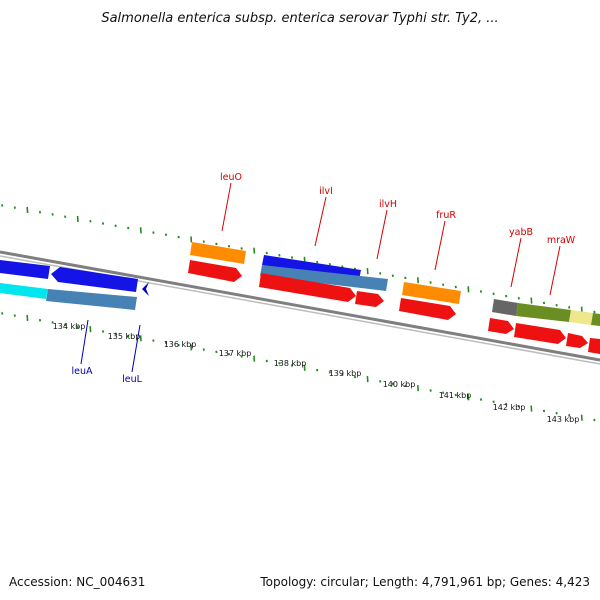 Image resolution: width=600 pixels, height=600 pixels. What do you see at coordinates (326, 191) in the screenshot?
I see `gene-label-ilvI: ilvI` at bounding box center [326, 191].